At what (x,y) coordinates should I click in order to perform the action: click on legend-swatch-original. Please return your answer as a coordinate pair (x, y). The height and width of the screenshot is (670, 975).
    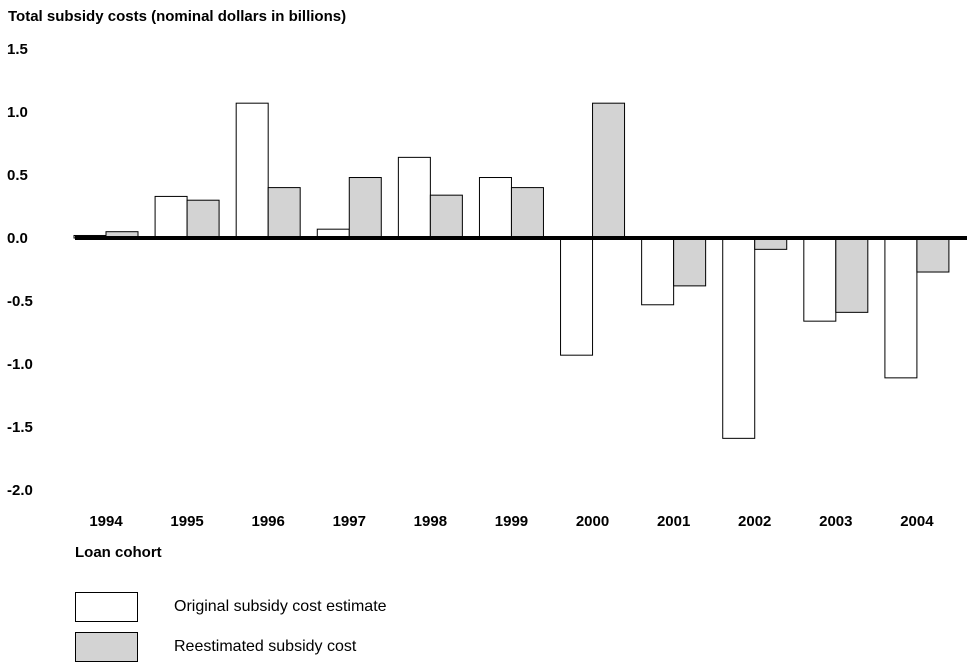
    Looking at the image, I should click on (106, 607).